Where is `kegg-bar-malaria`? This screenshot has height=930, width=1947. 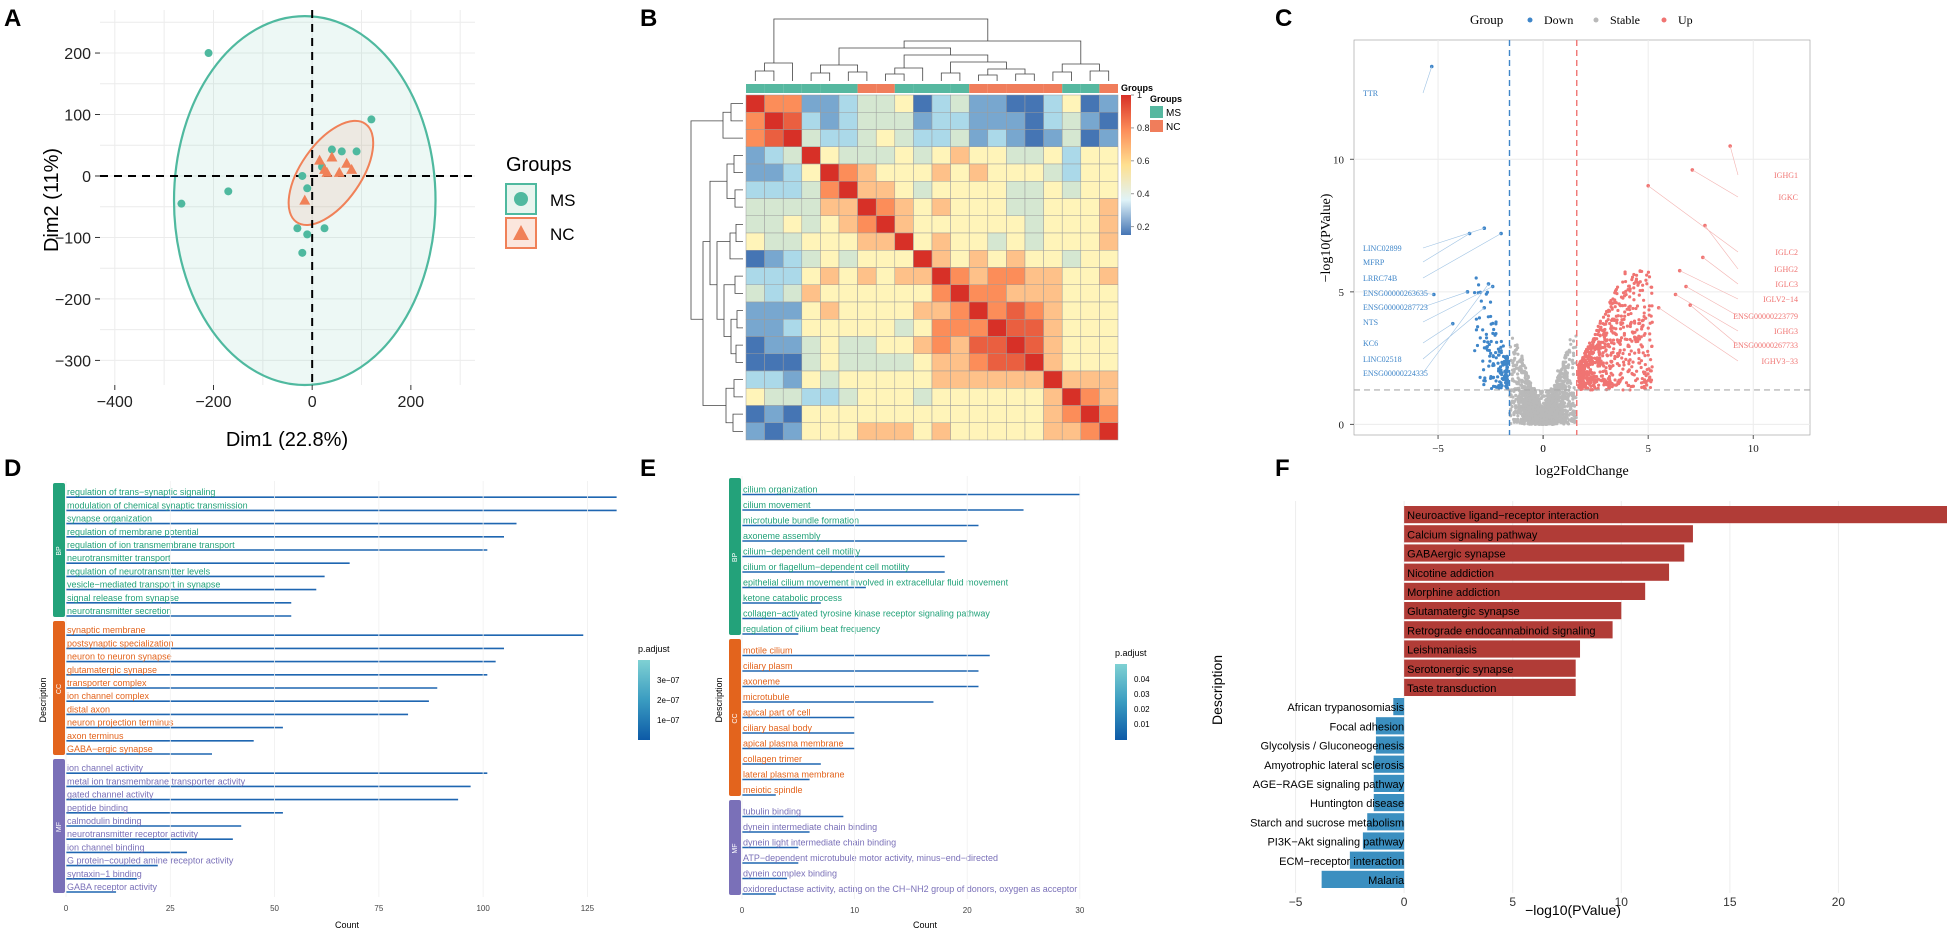
kegg-bar-malaria is located at coordinates (1363, 879).